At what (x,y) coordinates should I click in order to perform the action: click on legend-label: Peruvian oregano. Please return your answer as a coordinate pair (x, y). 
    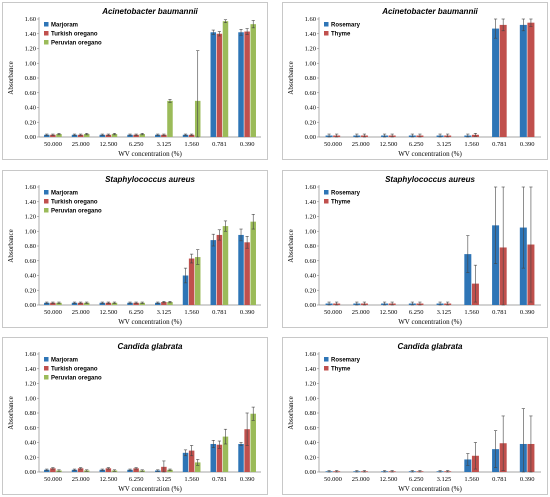
    Looking at the image, I should click on (76, 378).